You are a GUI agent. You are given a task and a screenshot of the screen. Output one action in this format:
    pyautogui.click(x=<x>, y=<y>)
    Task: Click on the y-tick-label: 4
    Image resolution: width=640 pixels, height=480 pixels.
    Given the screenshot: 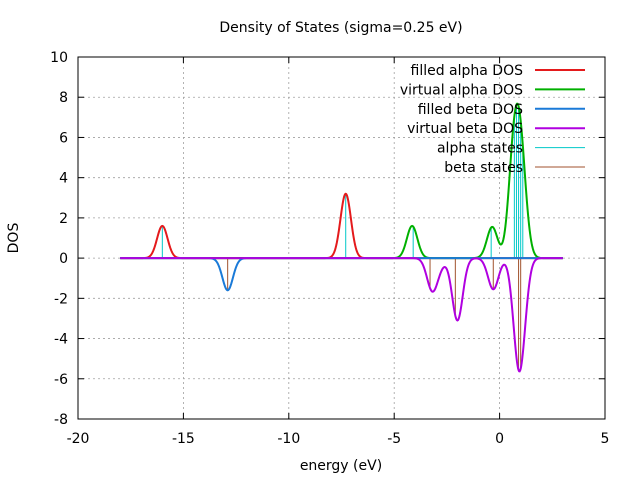 What is the action you would take?
    pyautogui.click(x=63, y=179)
    